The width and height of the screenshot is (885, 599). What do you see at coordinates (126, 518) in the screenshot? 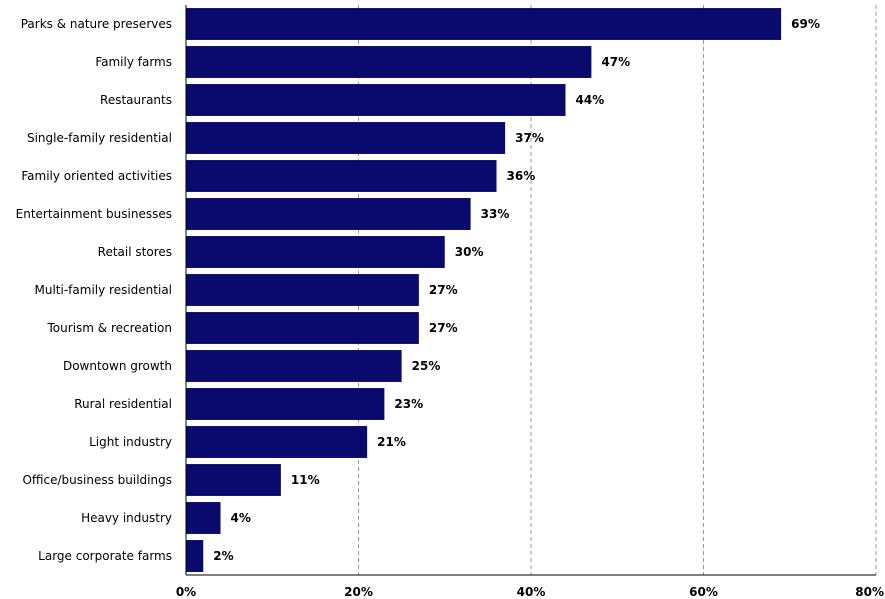
I see `category-label-13: Heavy industry` at bounding box center [126, 518].